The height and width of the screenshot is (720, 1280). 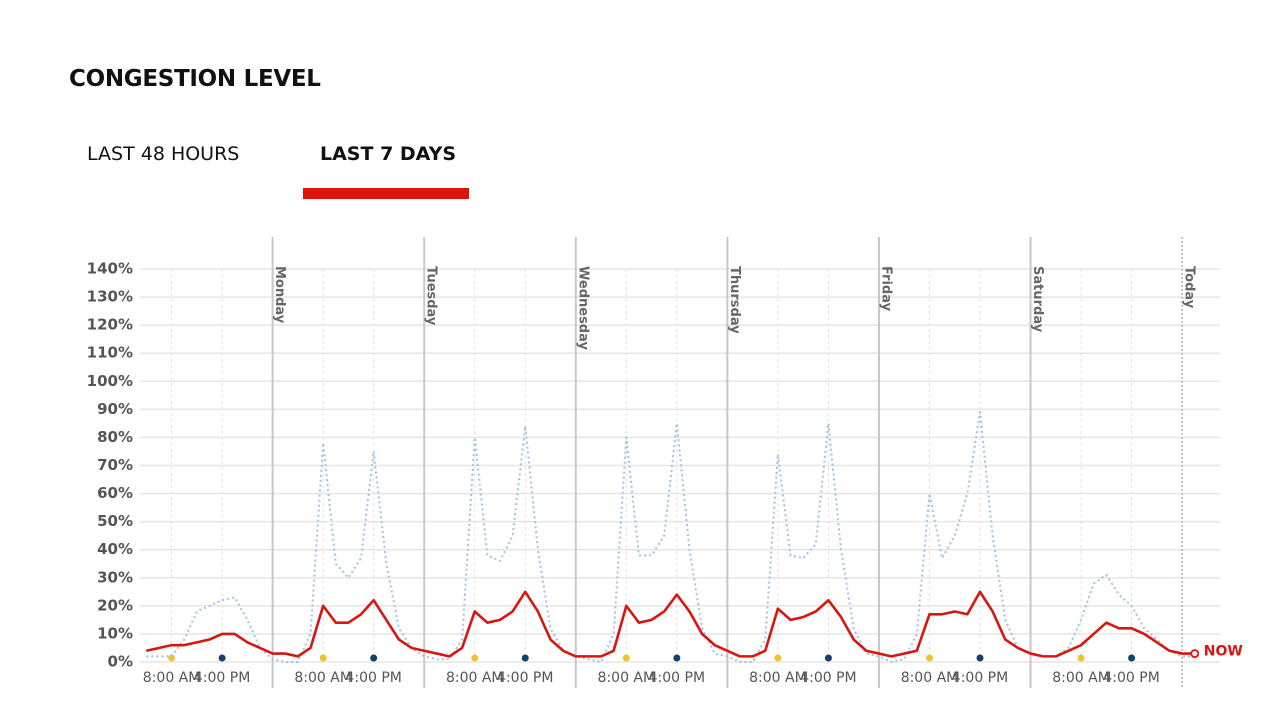 I want to click on day-label: Monday, so click(x=279, y=295).